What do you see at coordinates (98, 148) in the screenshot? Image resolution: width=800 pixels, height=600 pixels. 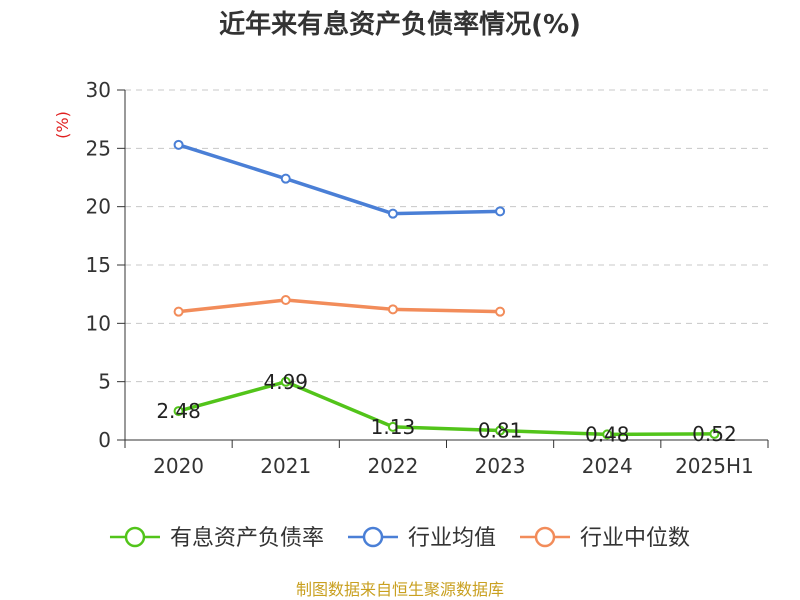 I see `y-tick-label: 25` at bounding box center [98, 148].